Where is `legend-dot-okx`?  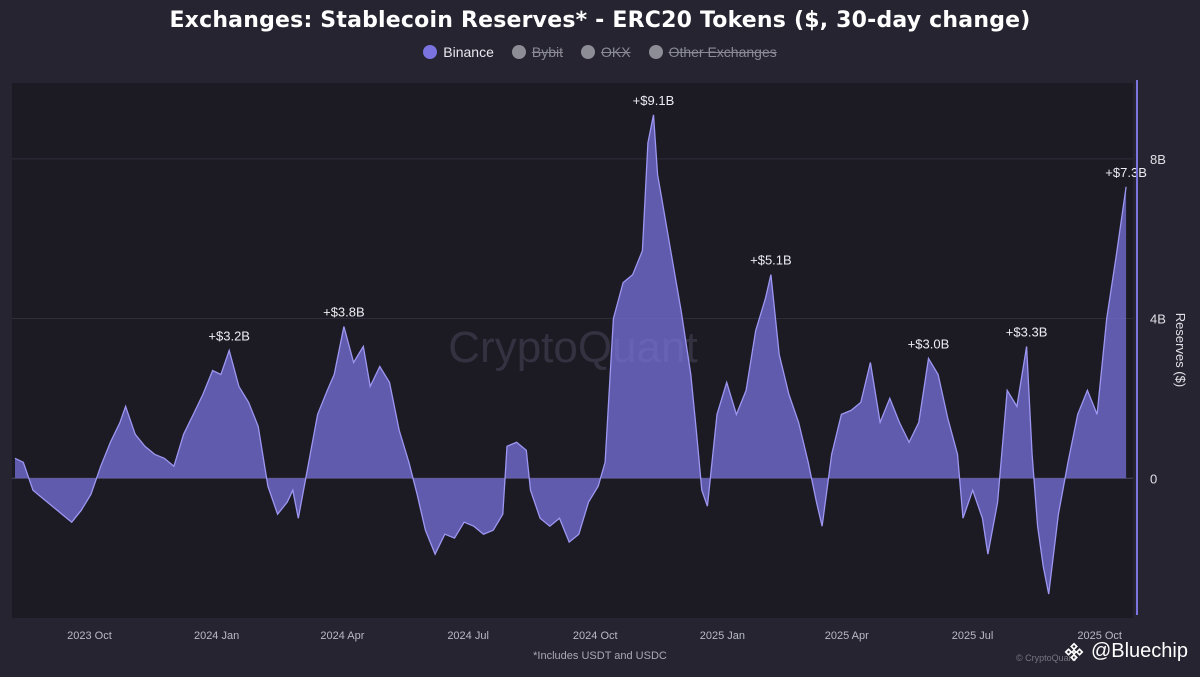 legend-dot-okx is located at coordinates (587, 52).